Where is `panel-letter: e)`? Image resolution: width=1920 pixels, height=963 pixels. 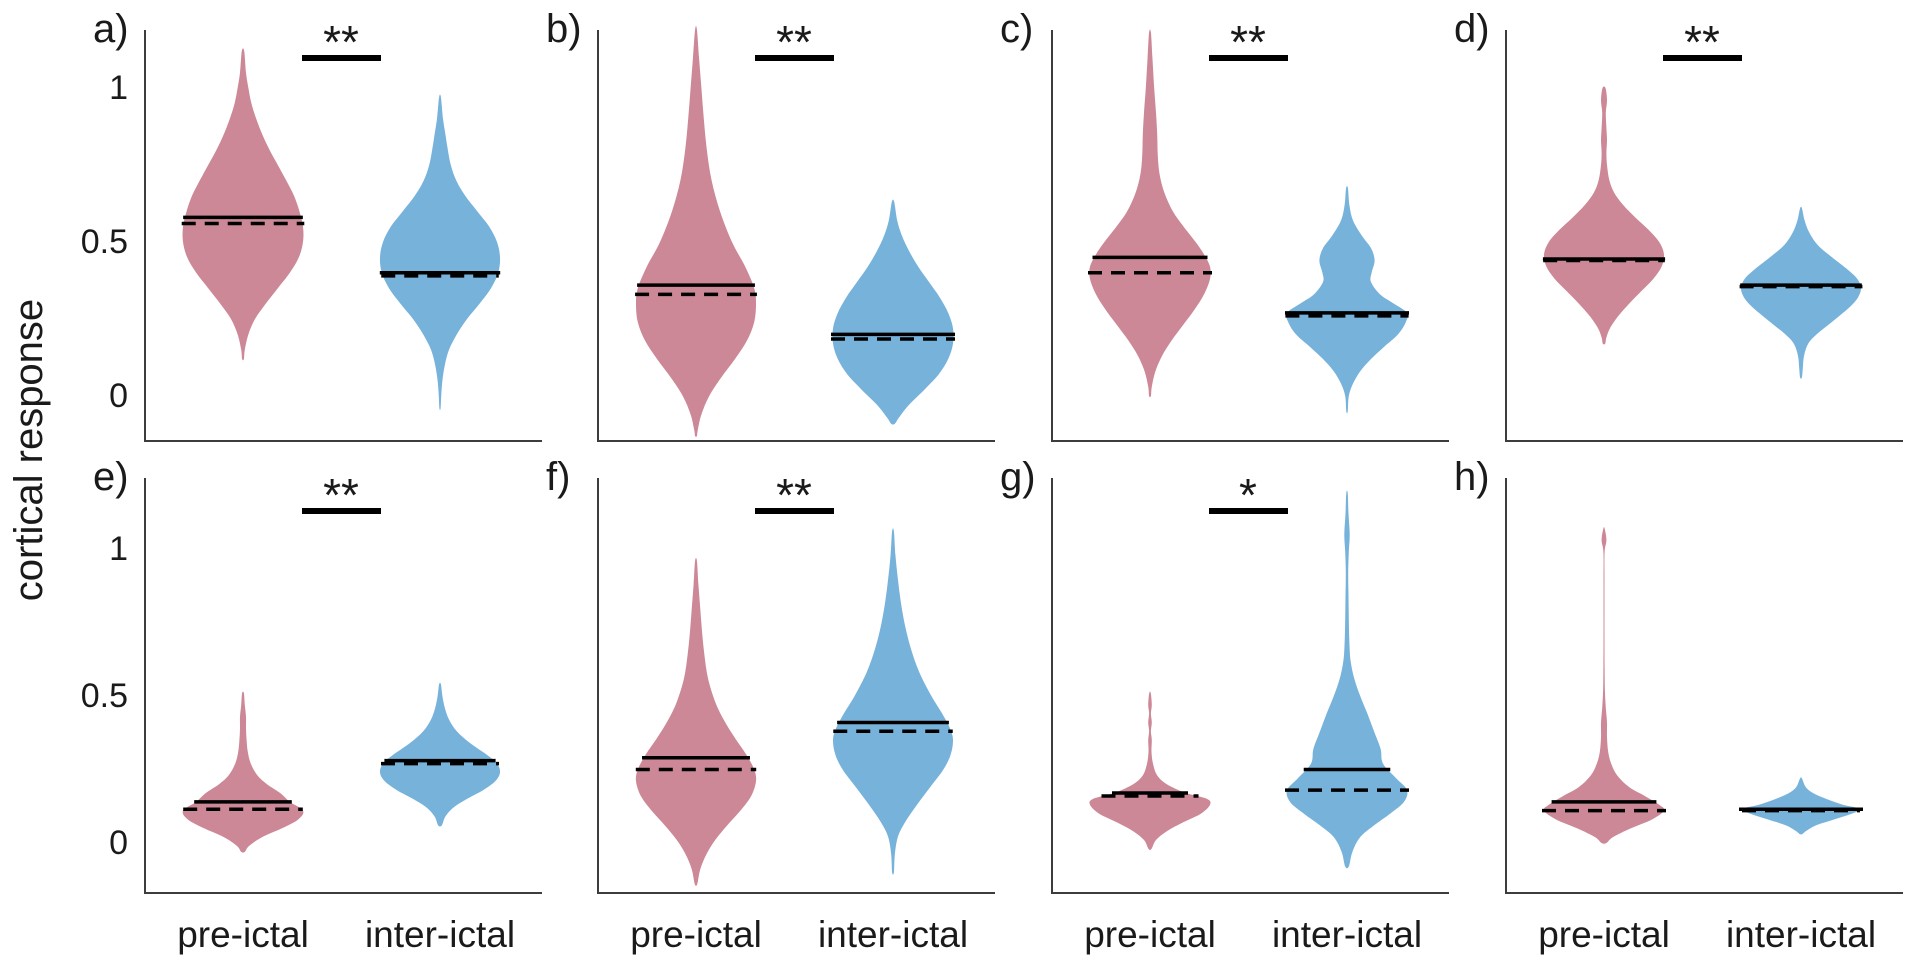
panel-letter: e) is located at coordinates (111, 477).